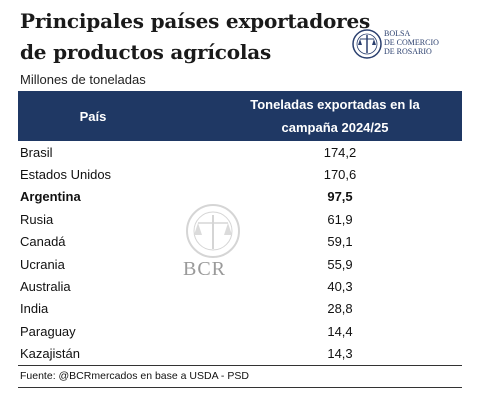 The width and height of the screenshot is (500, 409). I want to click on country-cell: Kazajistán, so click(93, 354).